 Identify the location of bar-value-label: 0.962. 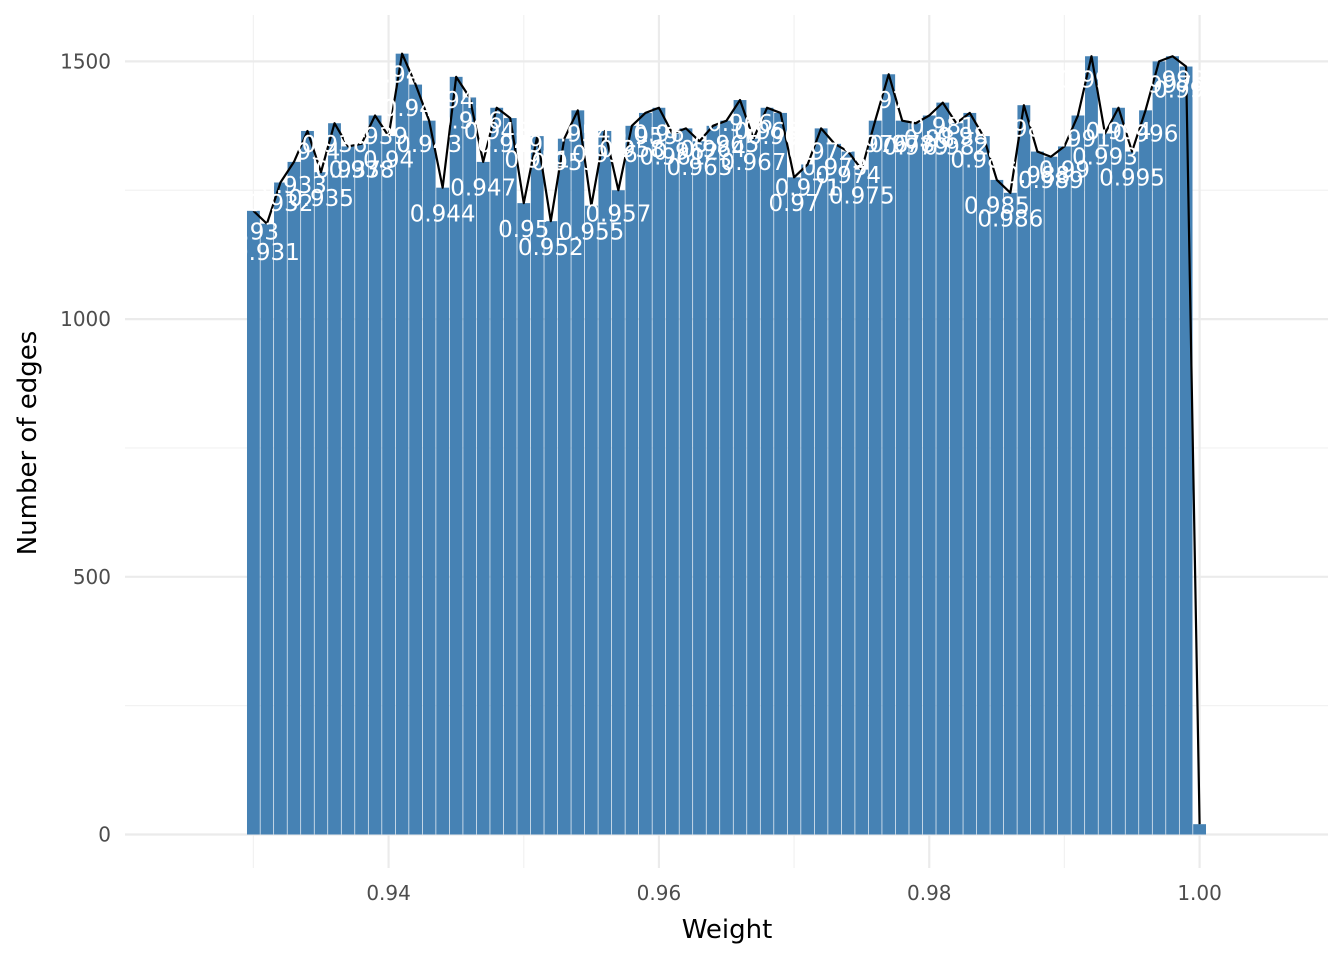
(686, 153).